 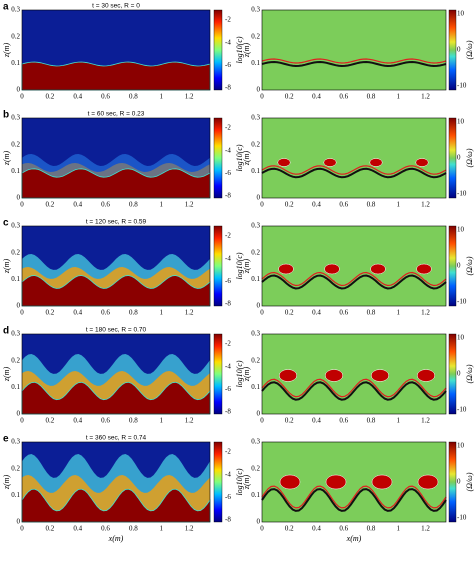 What do you see at coordinates (239, 265) in the screenshot?
I see `colorbar-label: log10(c)` at bounding box center [239, 265].